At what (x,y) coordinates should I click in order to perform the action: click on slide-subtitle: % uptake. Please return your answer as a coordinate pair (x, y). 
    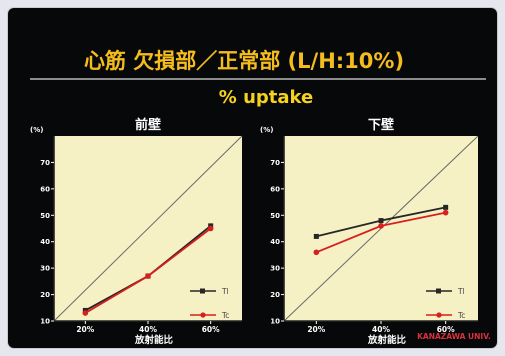
    Looking at the image, I should click on (266, 97).